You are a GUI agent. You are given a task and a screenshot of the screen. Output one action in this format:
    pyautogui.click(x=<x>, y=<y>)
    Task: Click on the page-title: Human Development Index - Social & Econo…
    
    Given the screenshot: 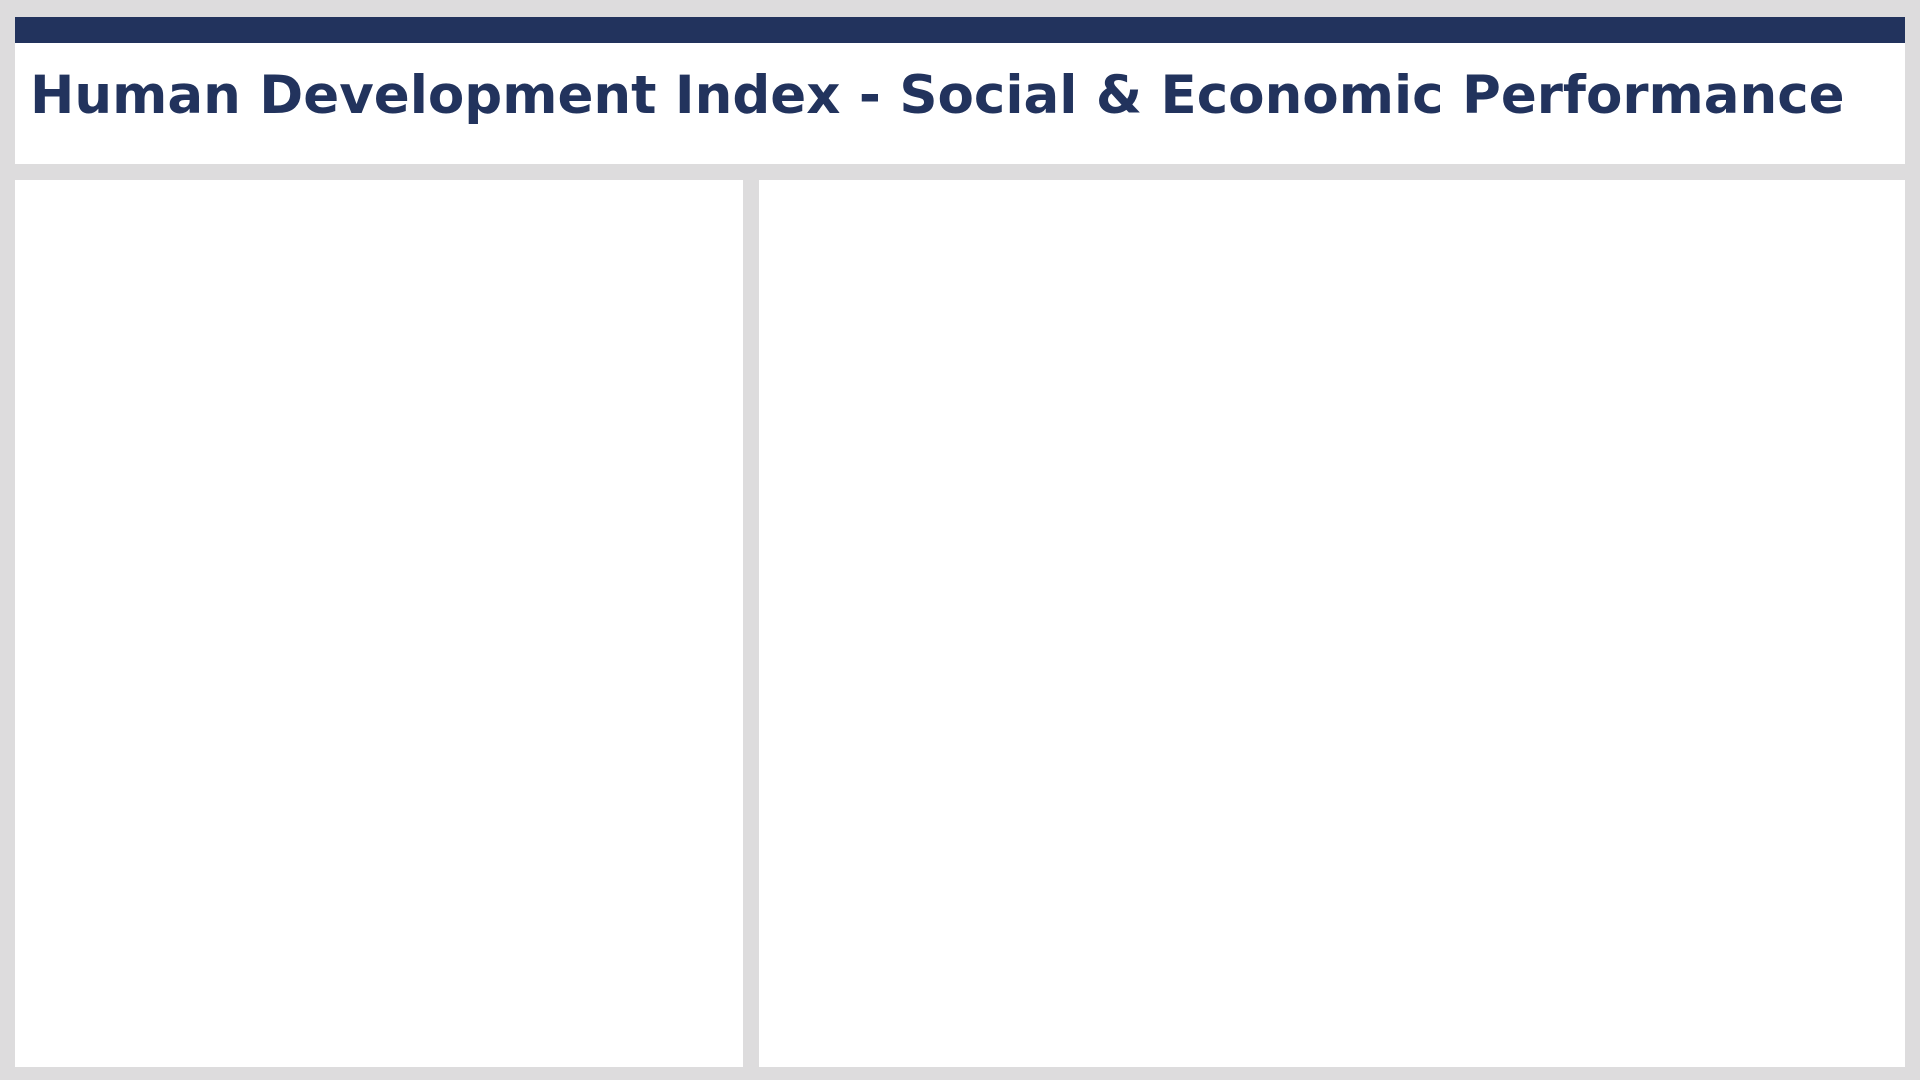 What is the action you would take?
    pyautogui.click(x=937, y=95)
    